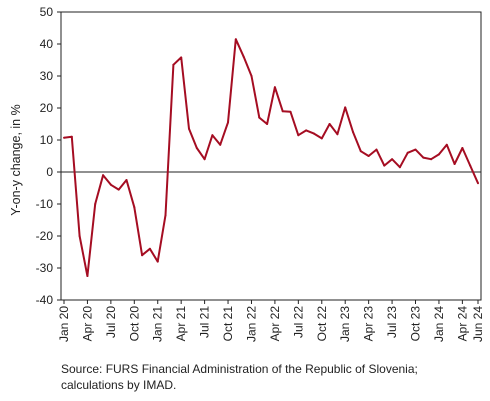  What do you see at coordinates (87, 324) in the screenshot?
I see `x-tick-label: Apr 20` at bounding box center [87, 324].